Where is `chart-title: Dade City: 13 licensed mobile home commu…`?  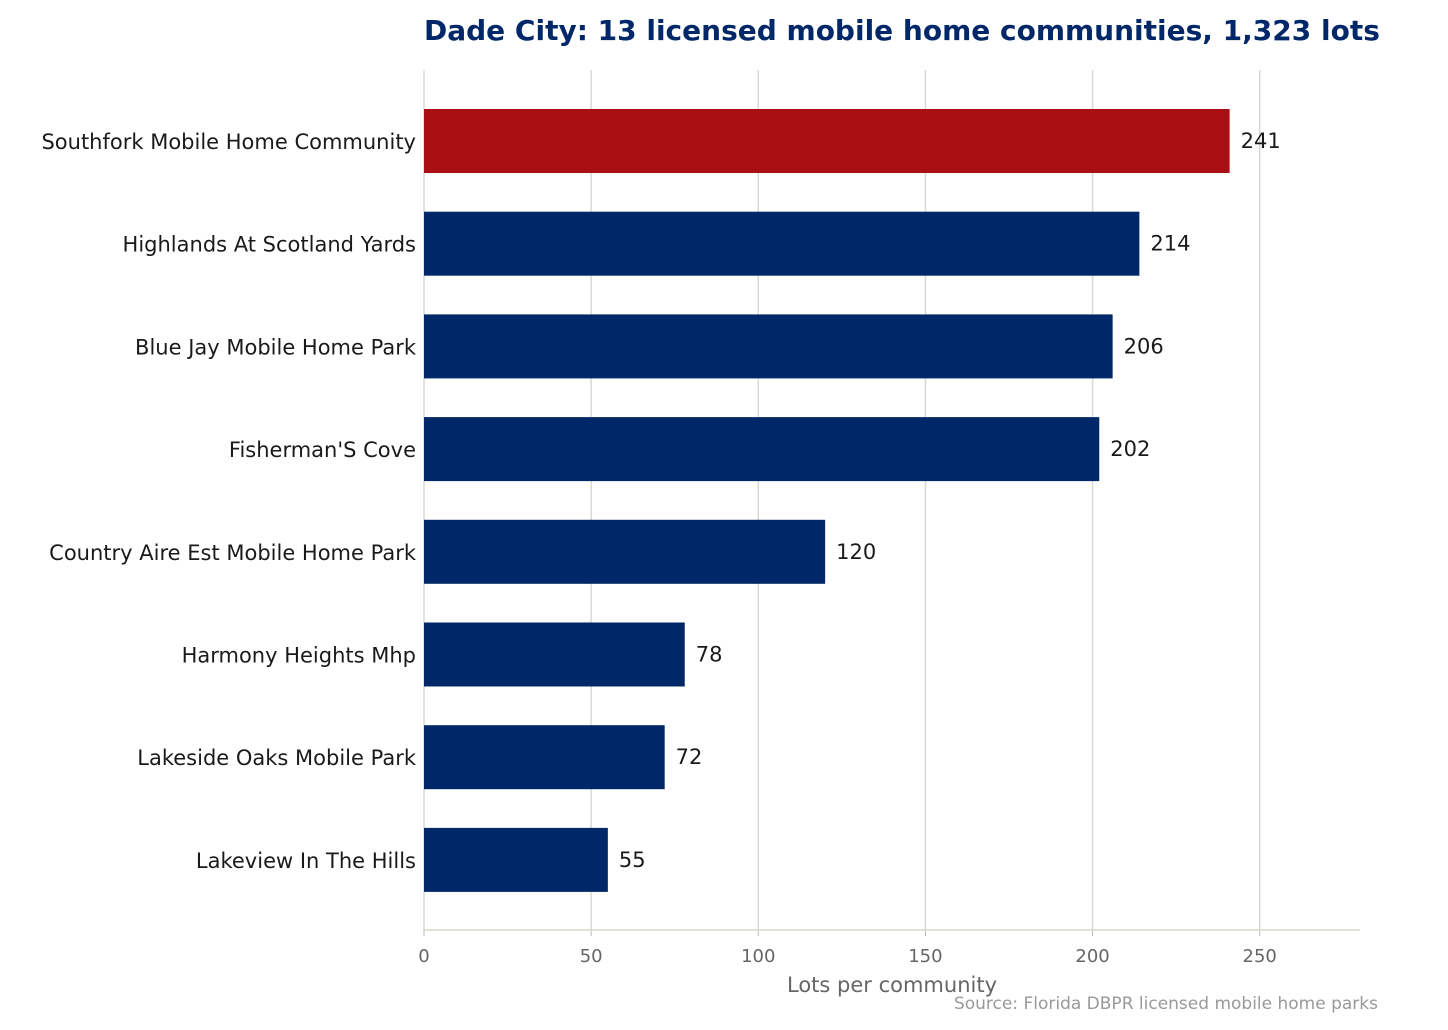 chart-title: Dade City: 13 licensed mobile home commu… is located at coordinates (902, 30).